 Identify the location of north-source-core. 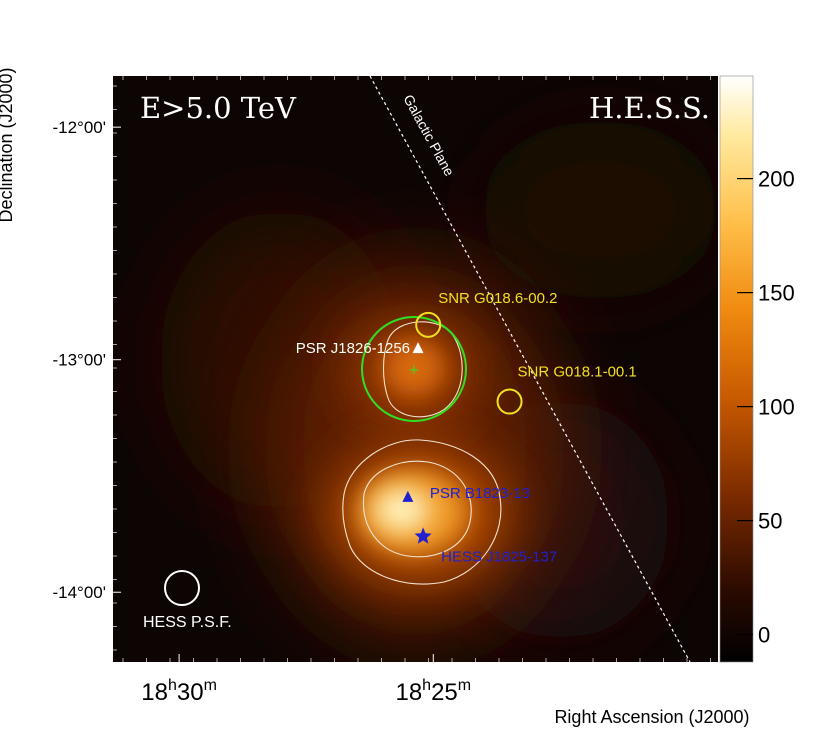
(414, 368).